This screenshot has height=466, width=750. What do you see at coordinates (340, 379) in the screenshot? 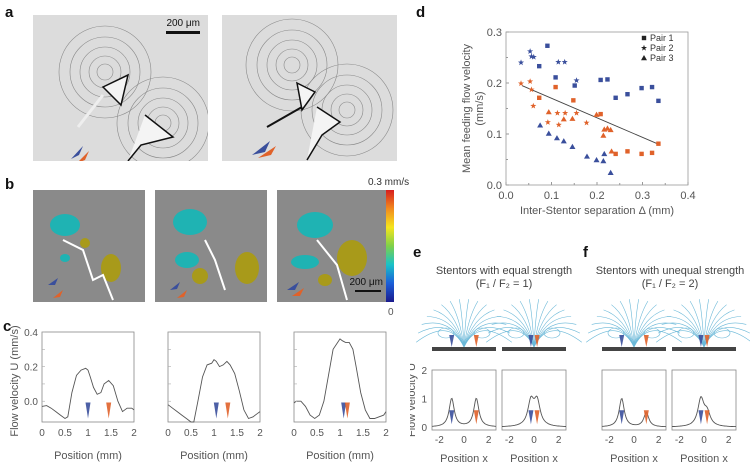
I see `velocity-line` at bounding box center [340, 379].